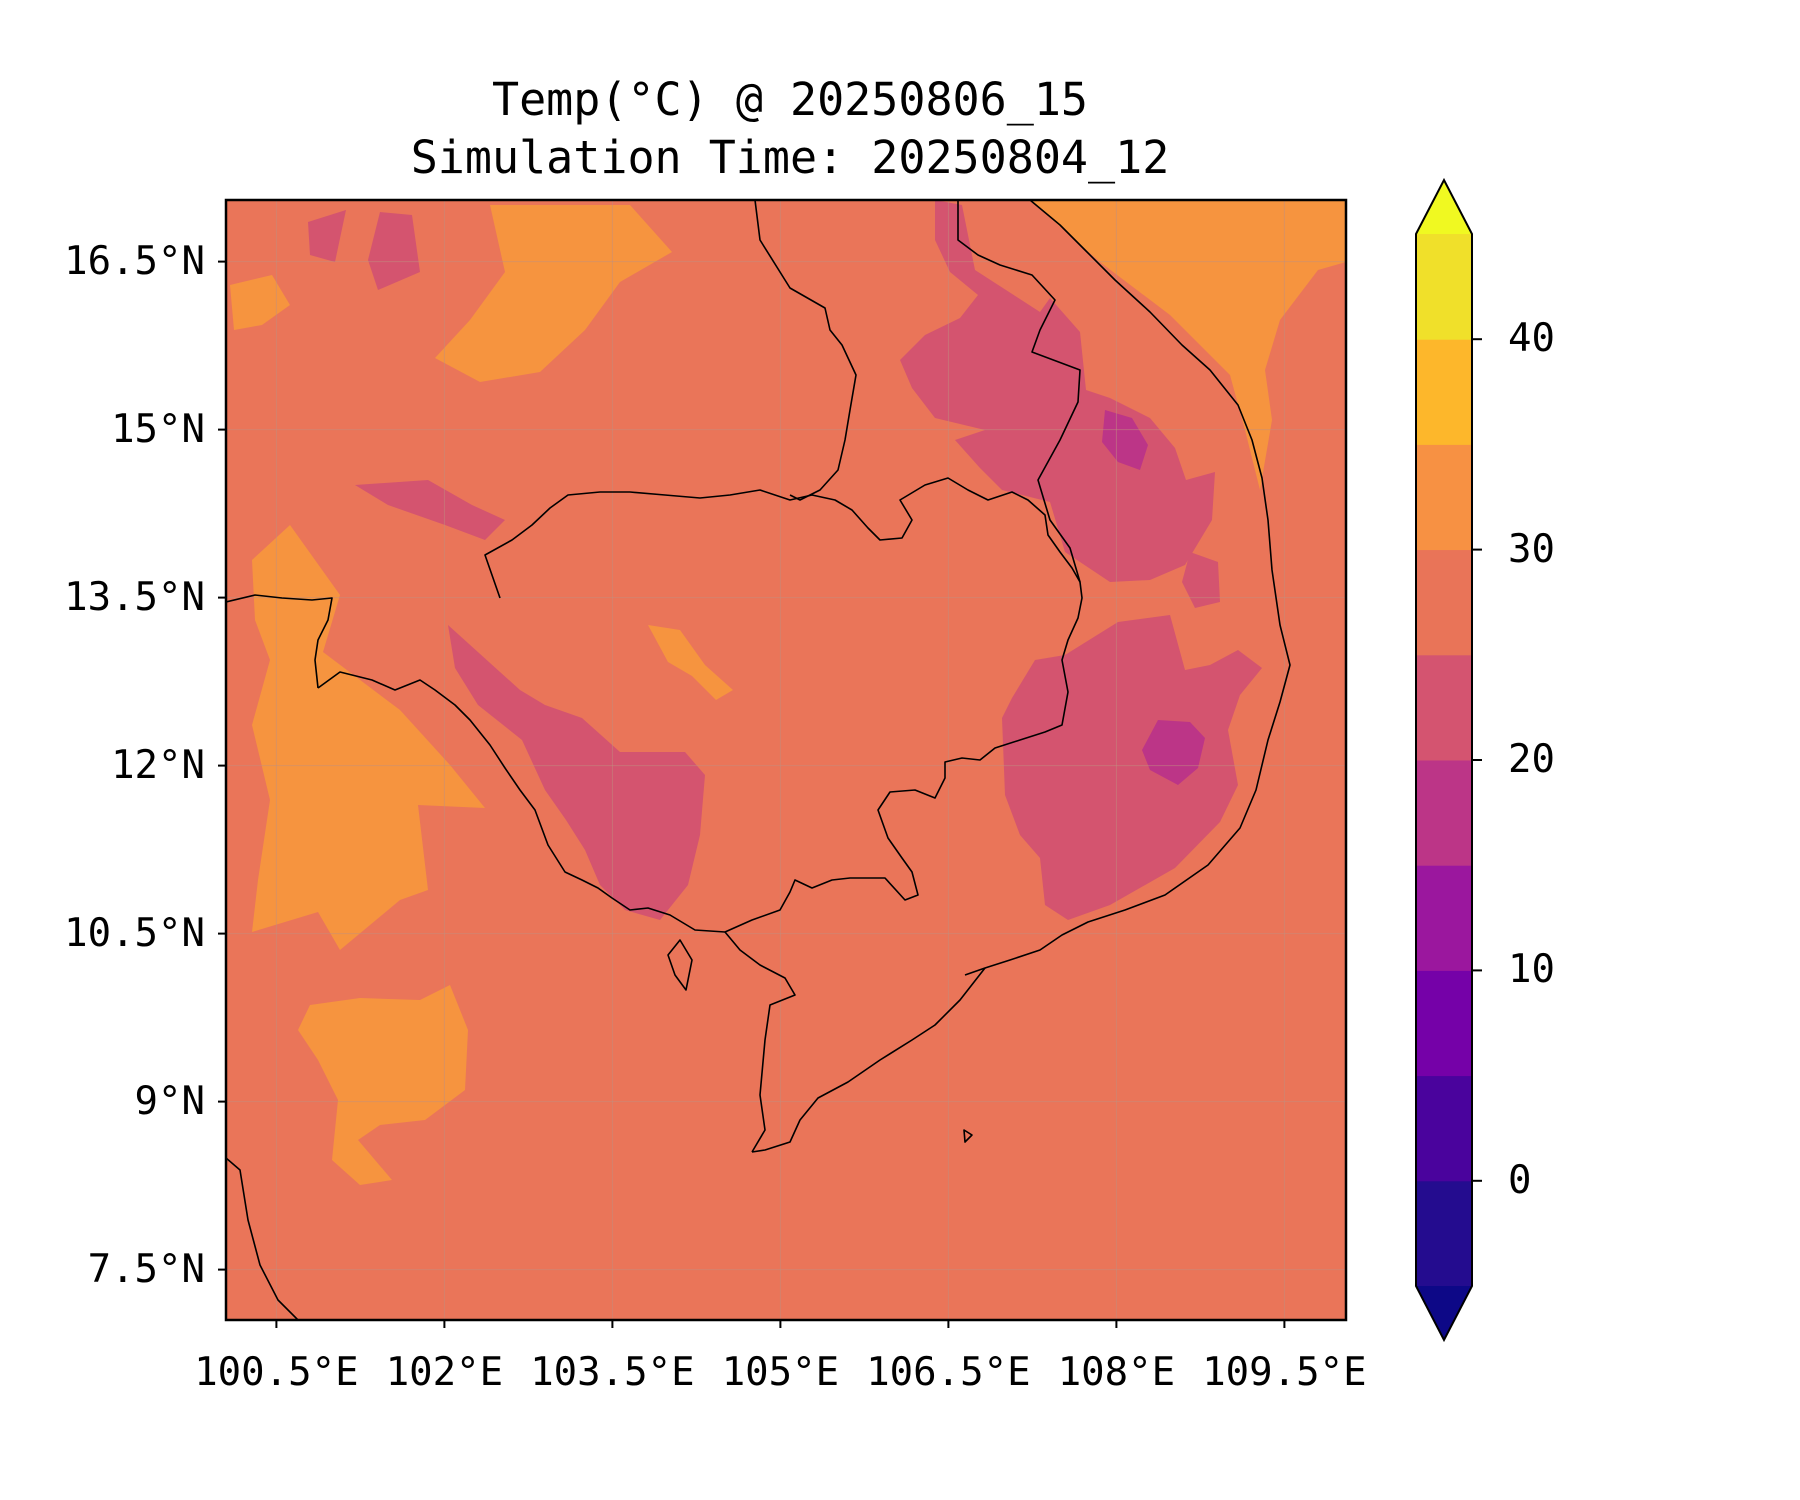 The width and height of the screenshot is (1800, 1500). I want to click on phu-quoc-island, so click(680, 965).